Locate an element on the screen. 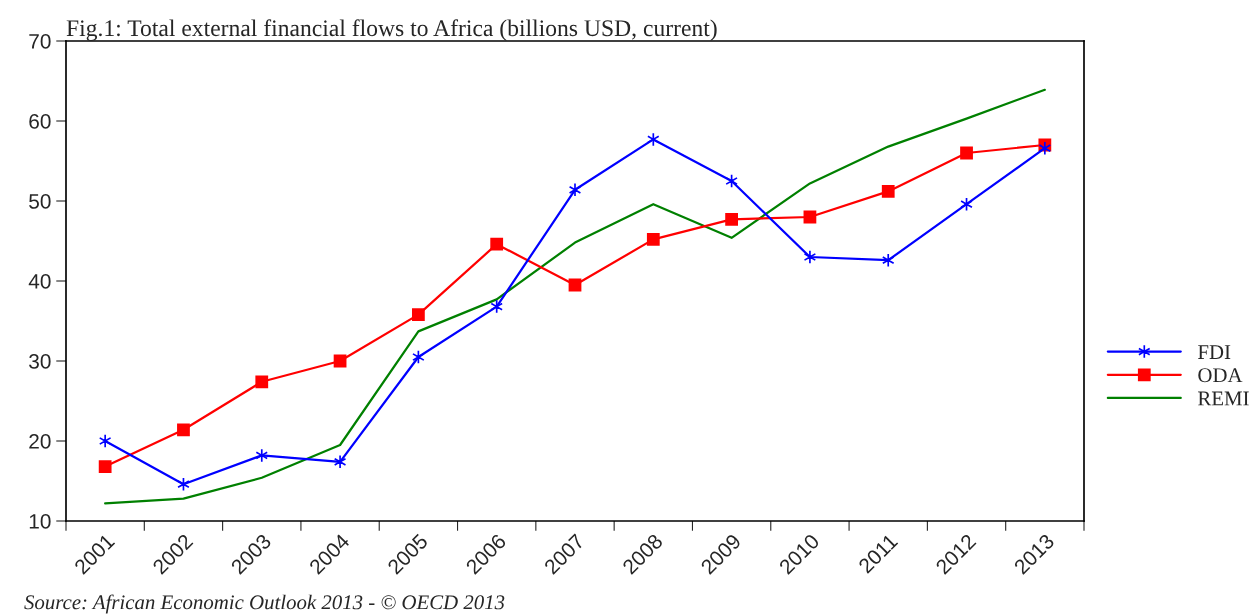 The image size is (1250, 615). y-tick-label: 40 is located at coordinates (39, 281).